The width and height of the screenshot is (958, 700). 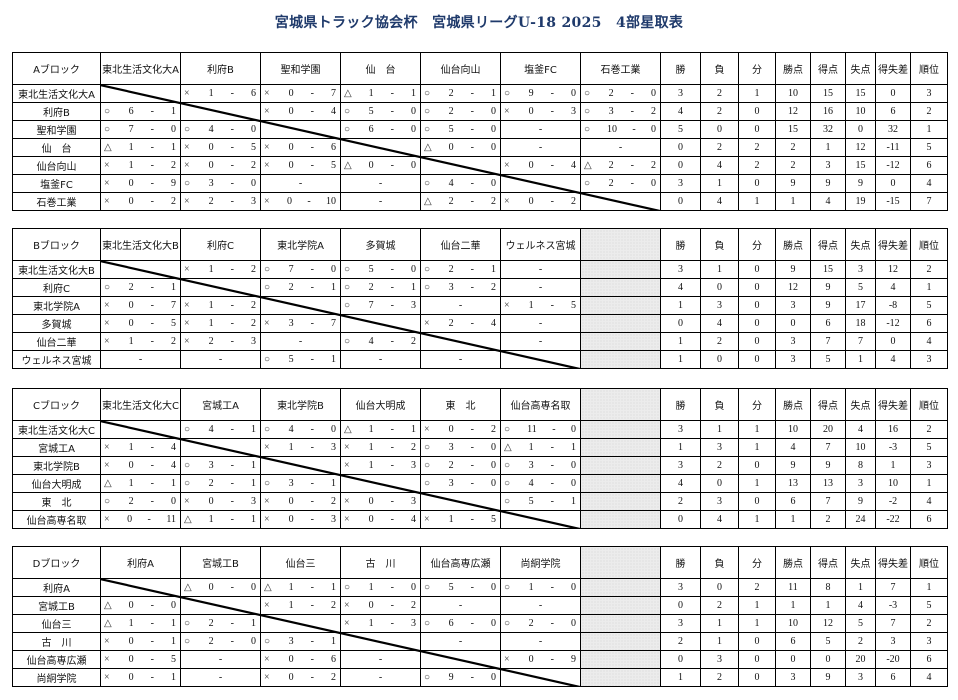 What do you see at coordinates (828, 562) in the screenshot?
I see `stat-header: 得点` at bounding box center [828, 562].